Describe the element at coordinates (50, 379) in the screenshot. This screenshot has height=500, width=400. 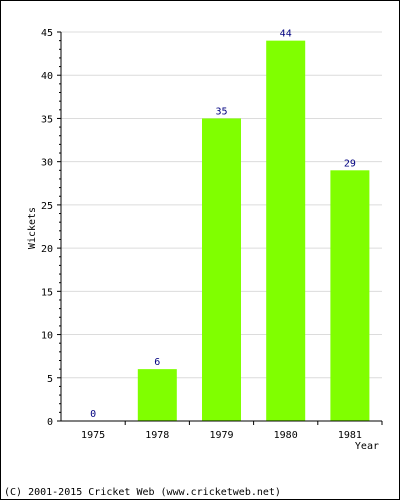
I see `y-tick-label: 5` at that location.